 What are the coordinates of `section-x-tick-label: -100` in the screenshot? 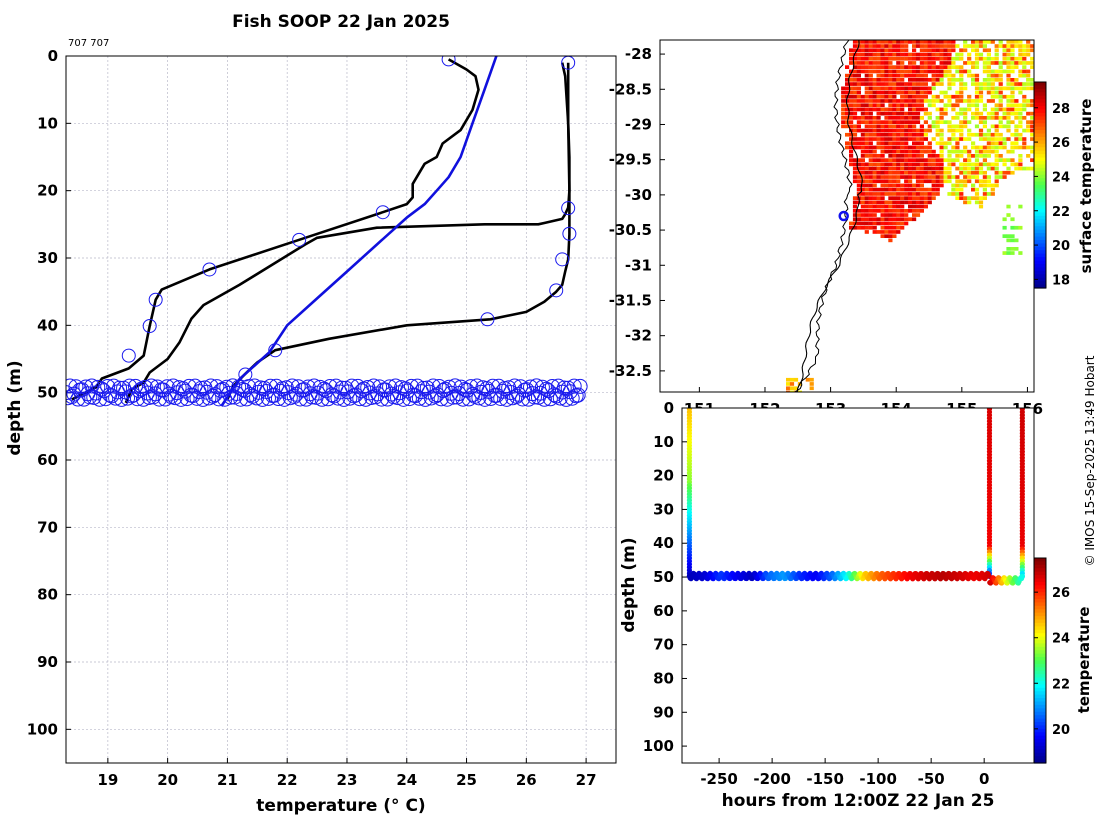 It's located at (878, 779).